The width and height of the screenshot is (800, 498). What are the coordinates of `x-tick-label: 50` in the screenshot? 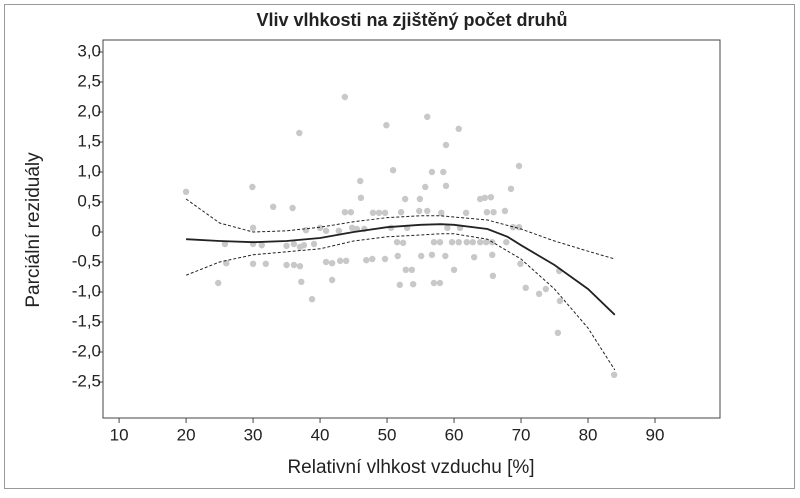 It's located at (387, 434).